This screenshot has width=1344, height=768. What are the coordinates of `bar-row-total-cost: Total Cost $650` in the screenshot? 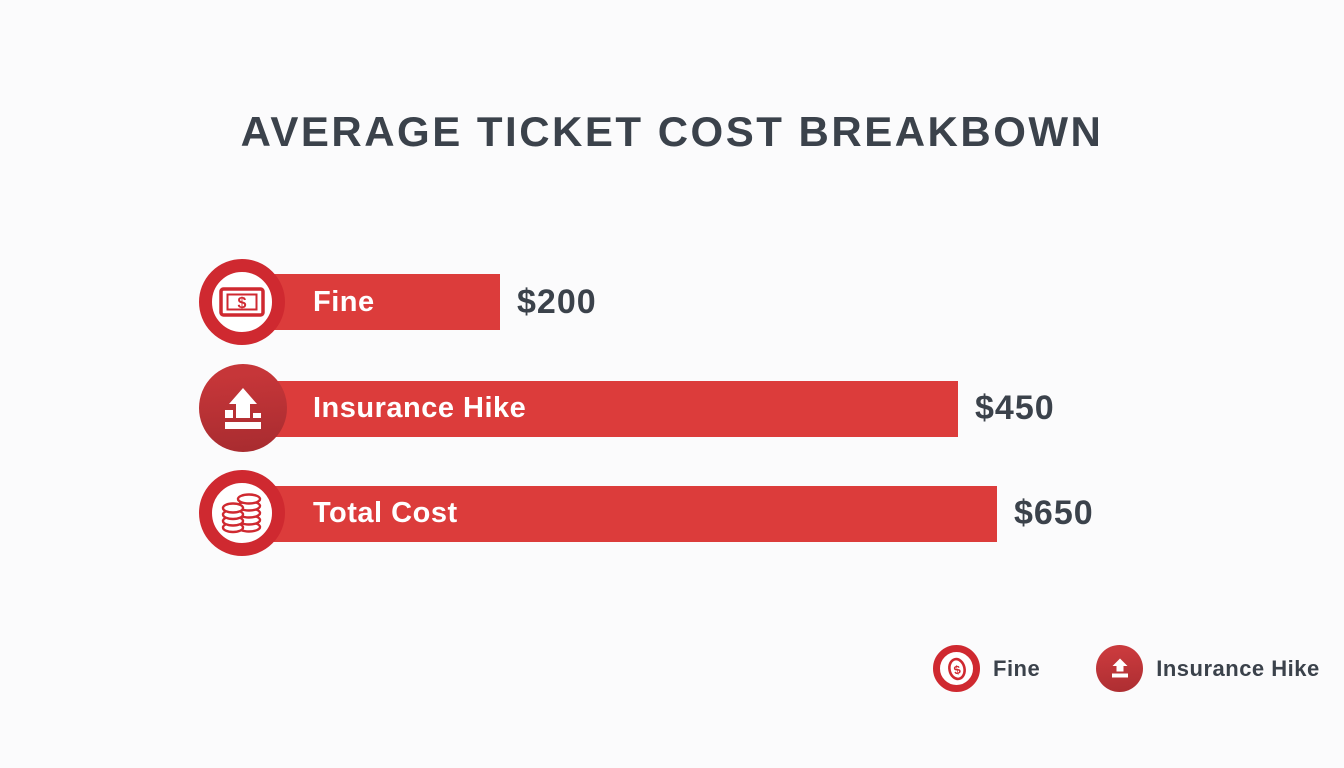 It's located at (646, 513).